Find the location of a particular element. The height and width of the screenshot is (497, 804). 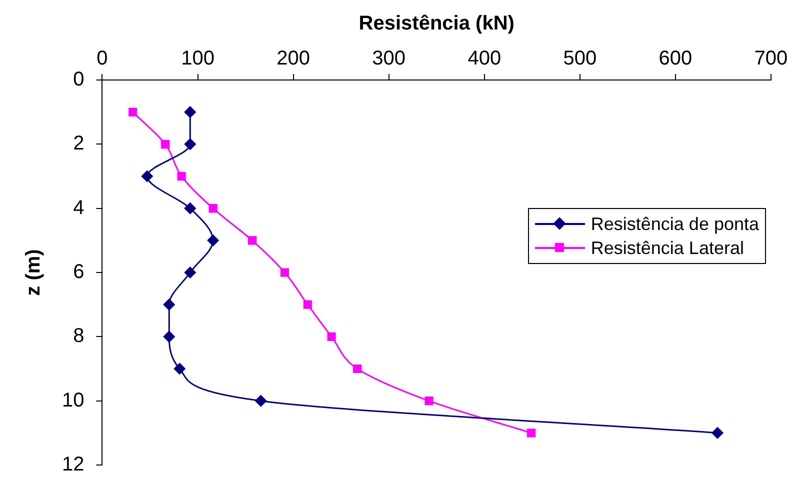

y-tick-label: 4 is located at coordinates (78, 207).